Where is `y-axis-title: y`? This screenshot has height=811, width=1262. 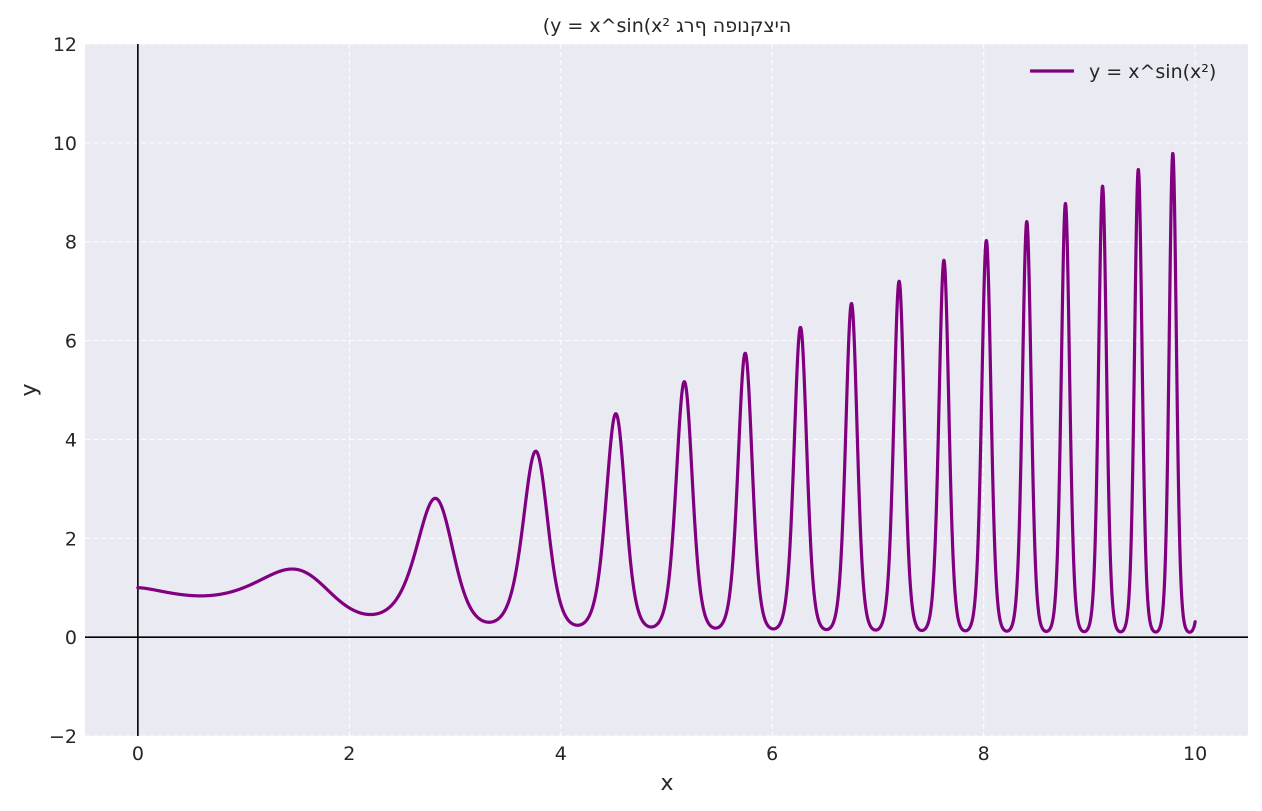
y-axis-title: y is located at coordinates (29, 389).